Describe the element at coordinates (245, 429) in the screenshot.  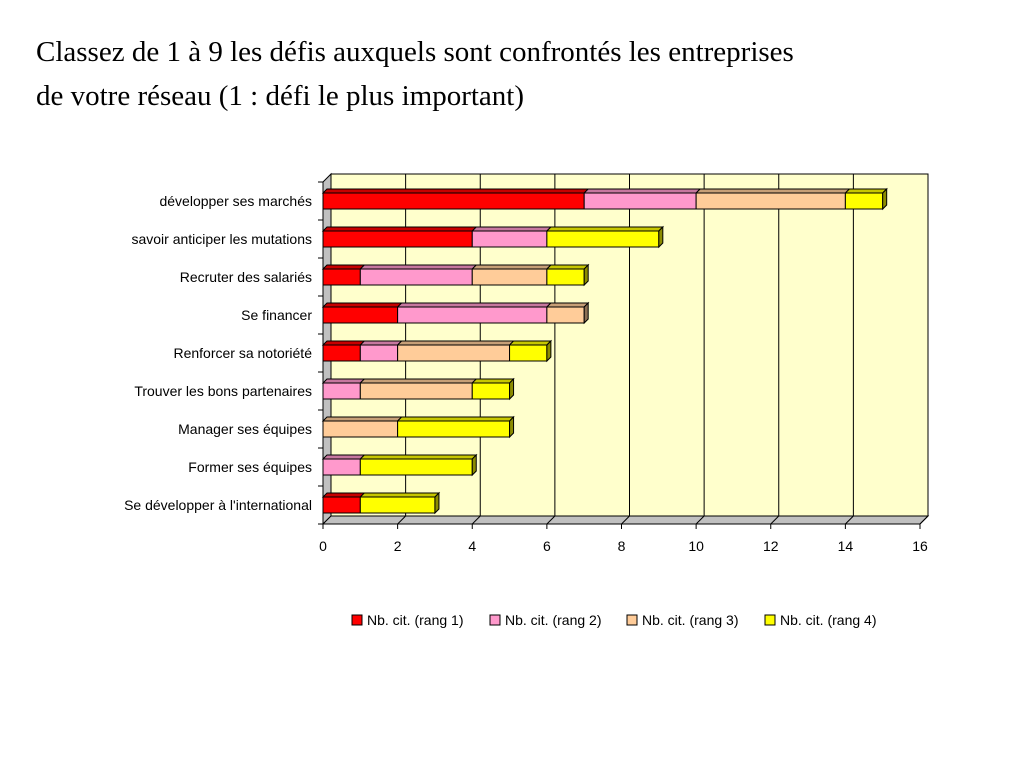
I see `category-label: Manager ses équipes` at that location.